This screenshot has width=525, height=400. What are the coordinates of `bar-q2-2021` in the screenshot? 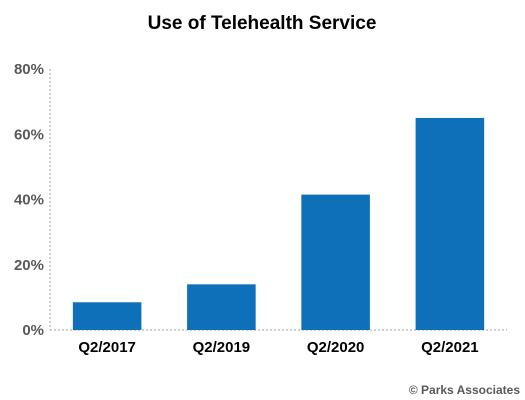 It's located at (450, 223).